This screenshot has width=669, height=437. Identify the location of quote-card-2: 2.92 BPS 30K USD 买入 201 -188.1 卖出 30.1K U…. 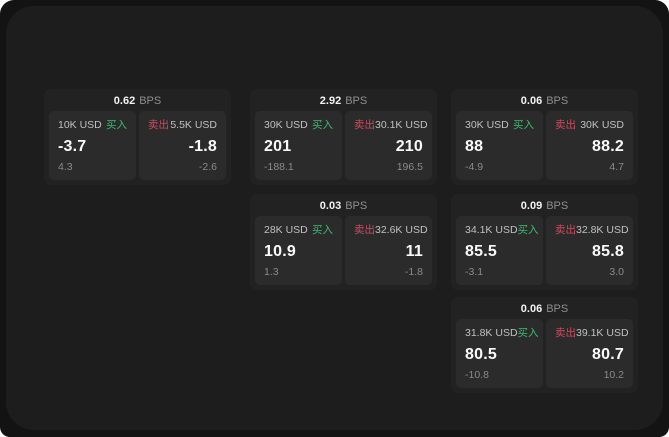
(343, 137).